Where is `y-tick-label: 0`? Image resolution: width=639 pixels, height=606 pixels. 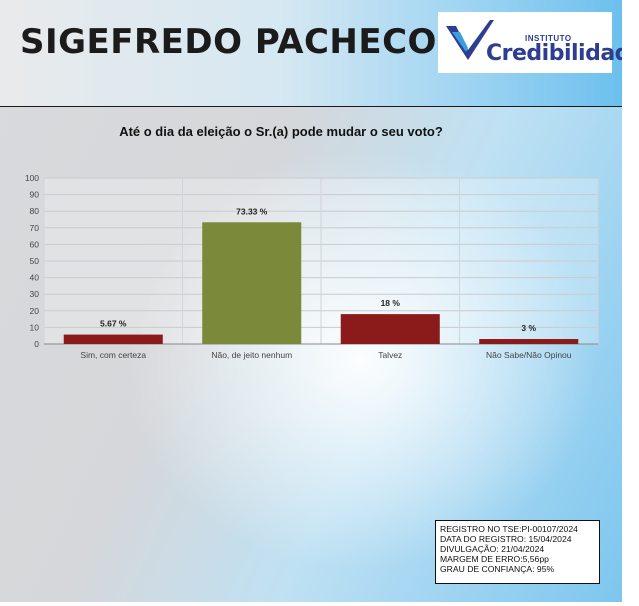
y-tick-label: 0 is located at coordinates (36, 344).